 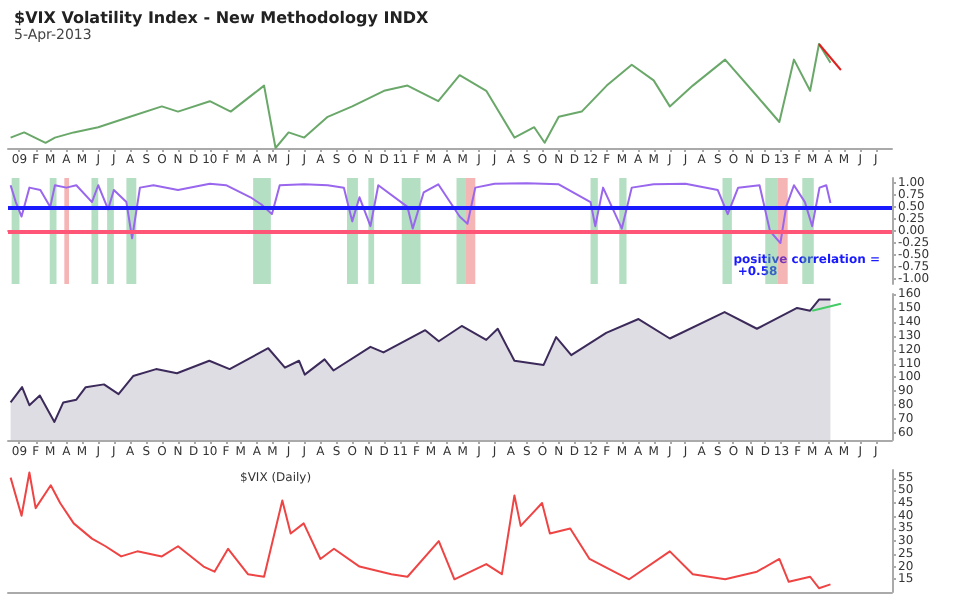 I want to click on line-series, so click(x=420, y=213).